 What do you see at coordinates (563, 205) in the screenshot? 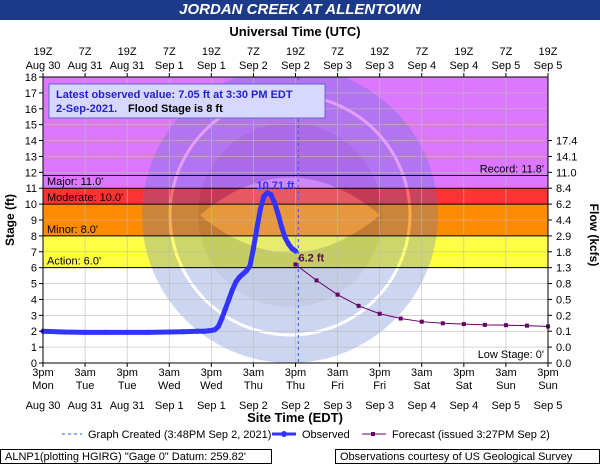
I see `flow-tick-label: 6.2` at bounding box center [563, 205].